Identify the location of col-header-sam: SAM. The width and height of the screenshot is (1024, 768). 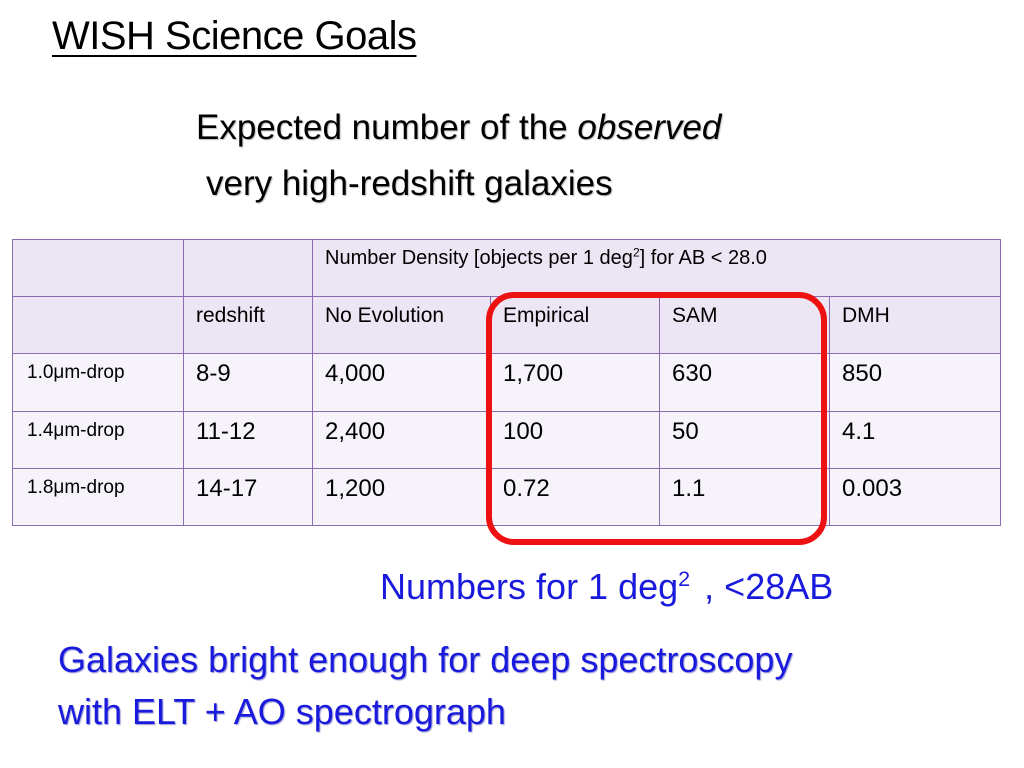
(744, 325).